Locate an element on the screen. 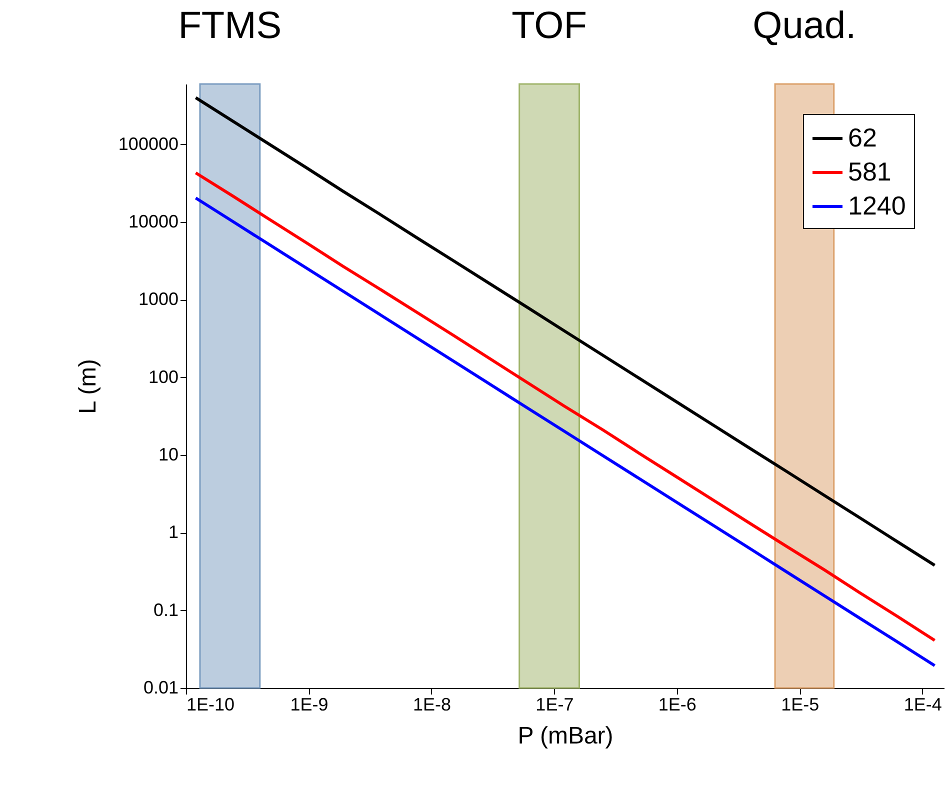  legend-label: 62 is located at coordinates (862, 137).